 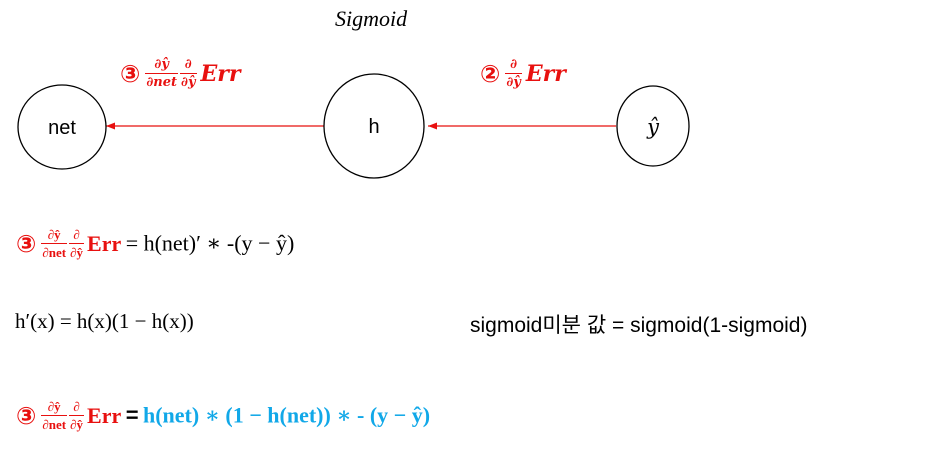 I want to click on node-h: h, so click(x=374, y=126).